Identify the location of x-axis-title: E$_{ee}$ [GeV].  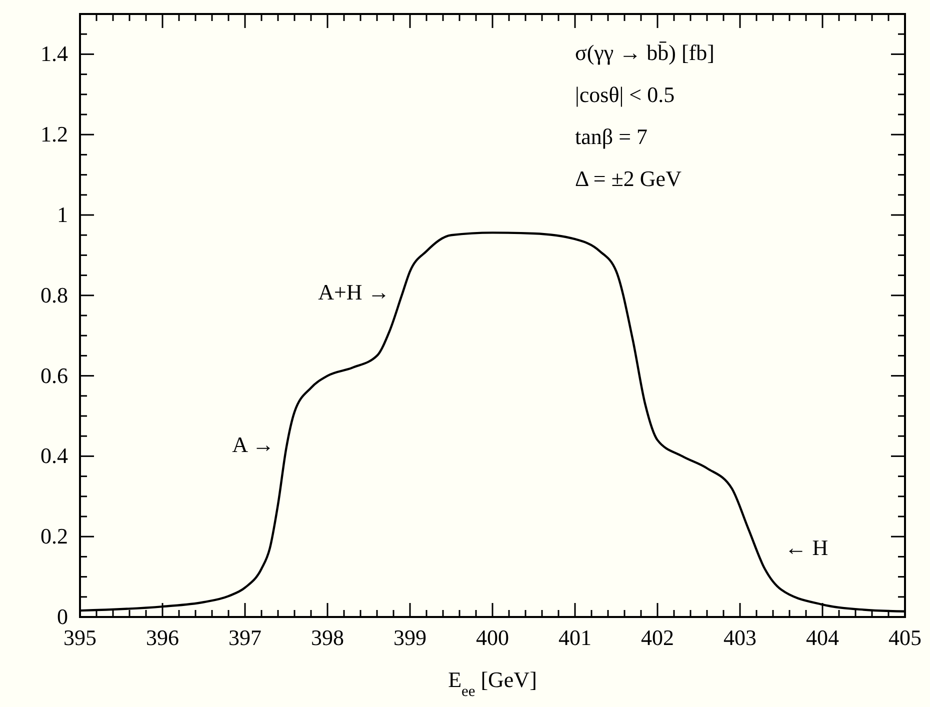
(492, 683).